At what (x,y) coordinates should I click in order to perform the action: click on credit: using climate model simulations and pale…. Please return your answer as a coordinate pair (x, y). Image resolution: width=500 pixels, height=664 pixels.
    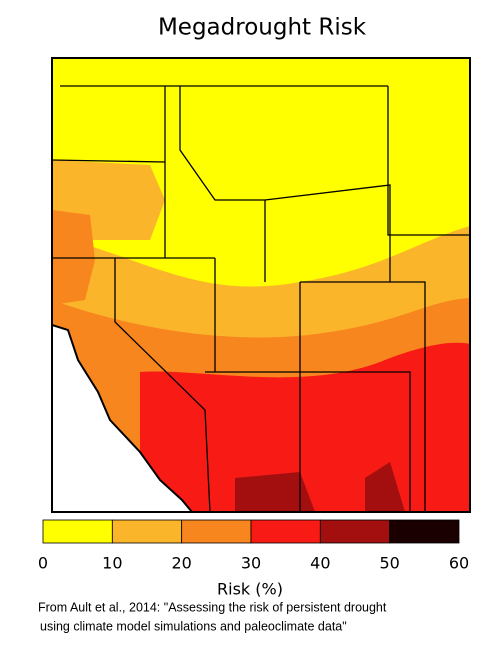
    Looking at the image, I should click on (193, 626).